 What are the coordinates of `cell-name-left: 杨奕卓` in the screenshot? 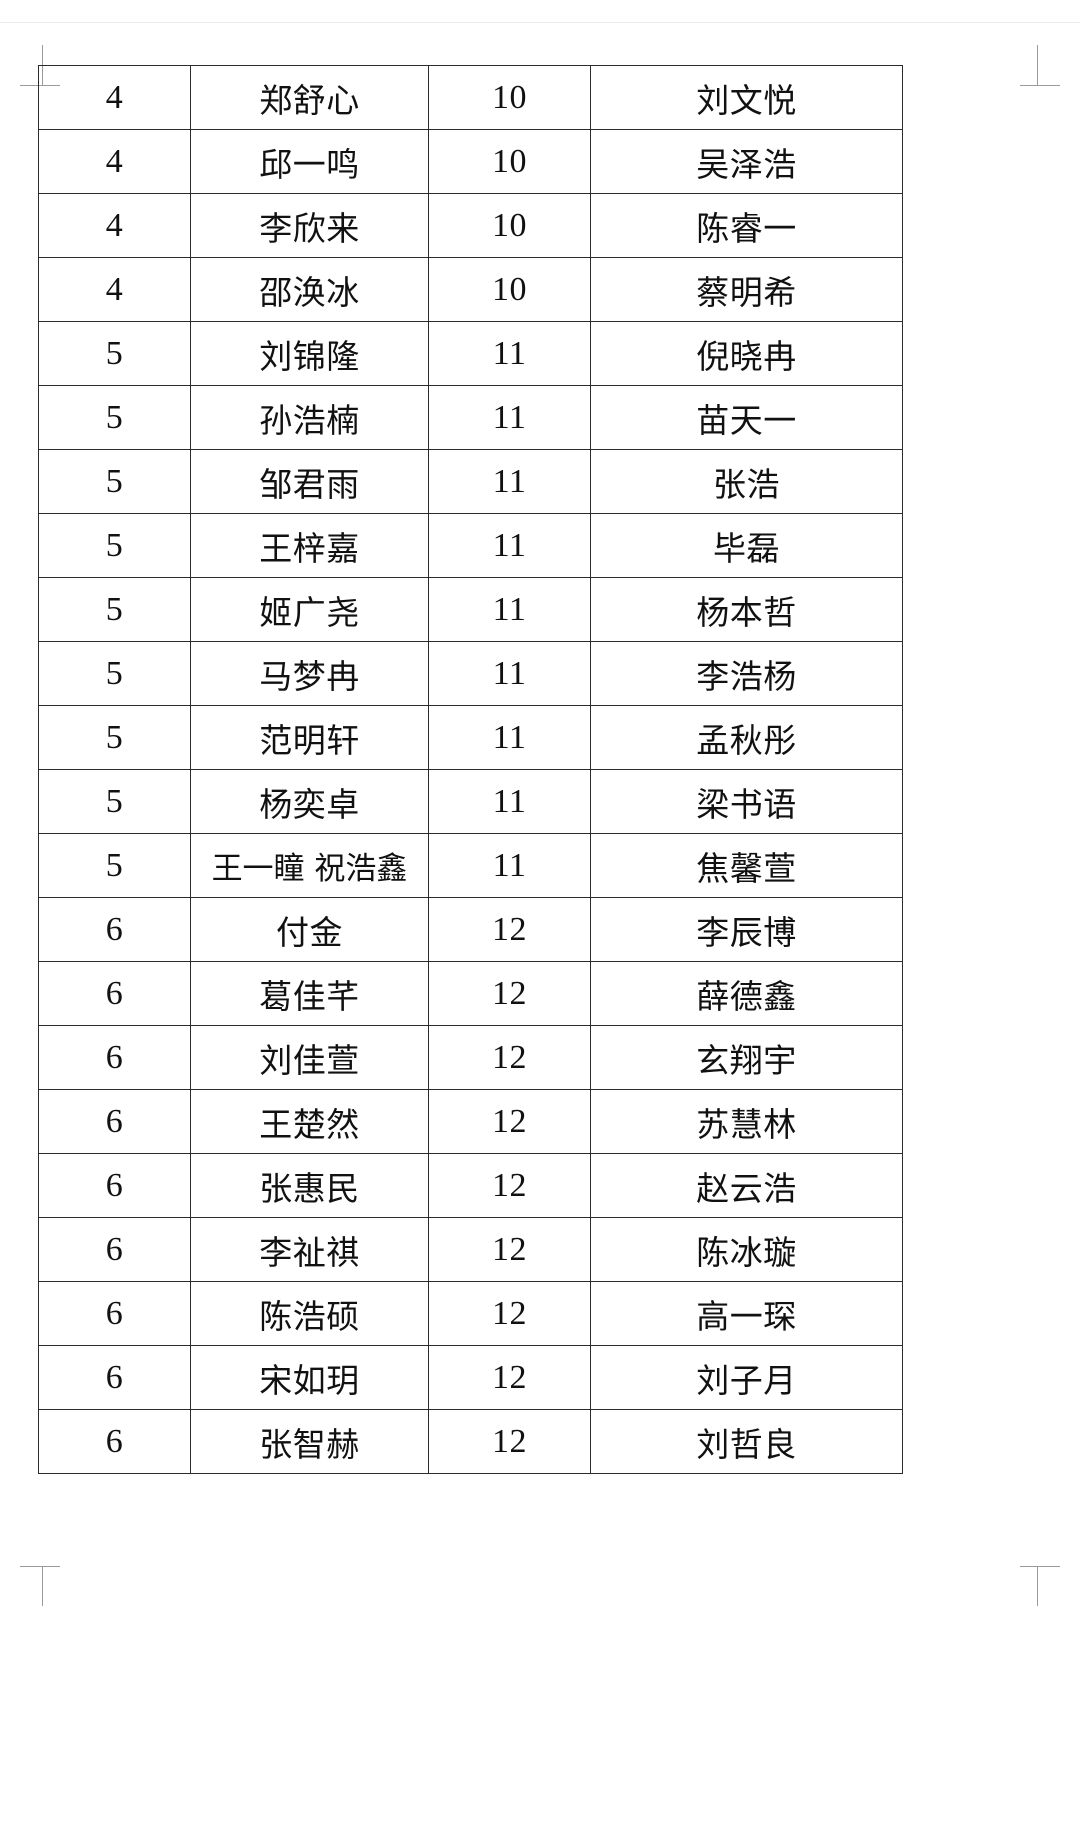 It's located at (309, 801).